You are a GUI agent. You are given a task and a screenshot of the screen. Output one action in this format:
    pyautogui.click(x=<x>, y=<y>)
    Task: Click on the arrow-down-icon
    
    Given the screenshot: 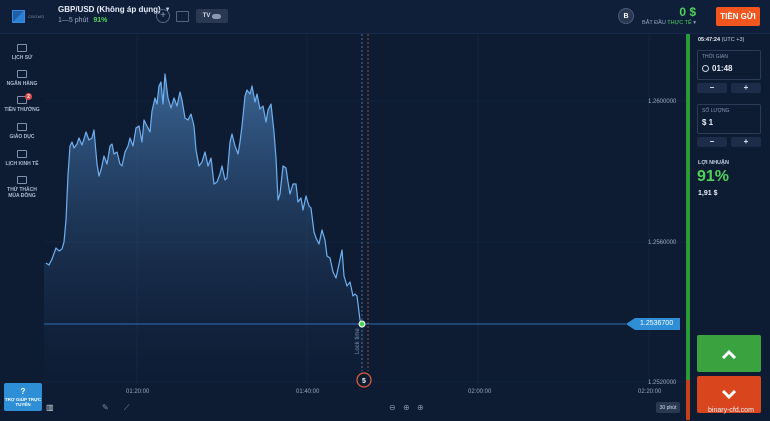 What is the action you would take?
    pyautogui.click(x=729, y=394)
    